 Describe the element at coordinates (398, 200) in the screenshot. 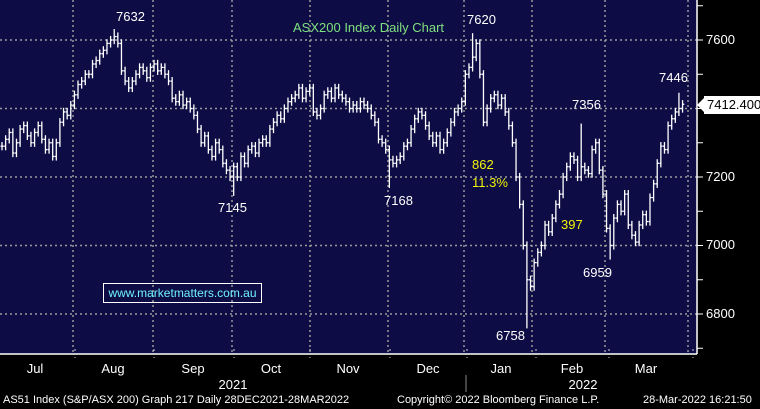

I see `annotation-low: 7168` at that location.